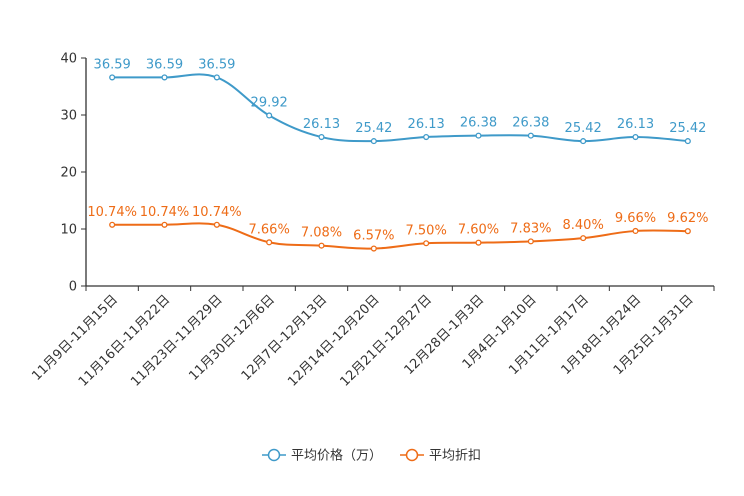 This screenshot has height=496, width=744. Describe the element at coordinates (583, 225) in the screenshot. I see `data-label: 8.40%` at that location.